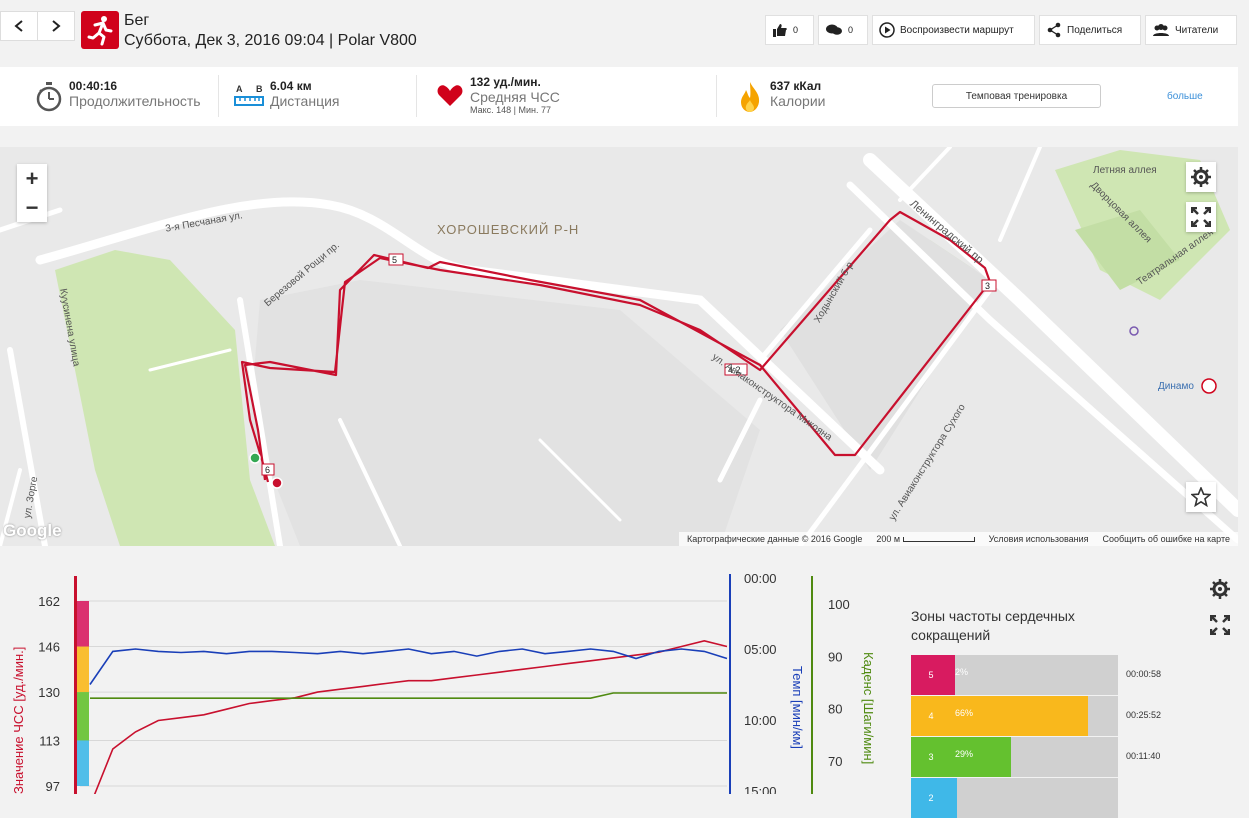  Describe the element at coordinates (750, 97) in the screenshot. I see `flame-icon` at that location.